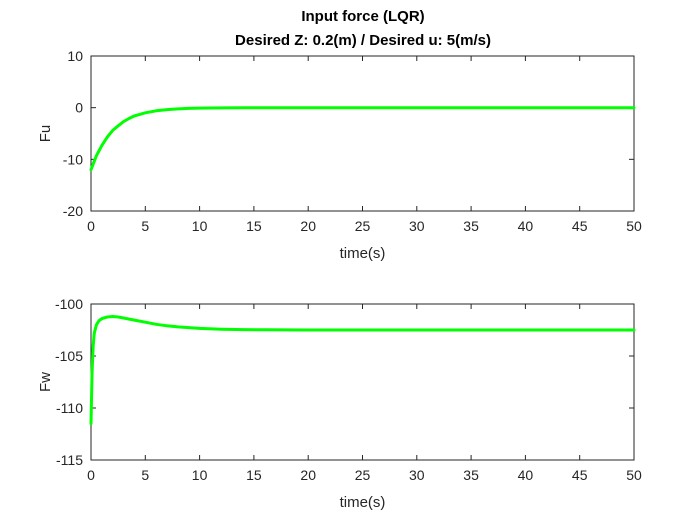 The width and height of the screenshot is (700, 525). I want to click on series-line-fu, so click(362, 139).